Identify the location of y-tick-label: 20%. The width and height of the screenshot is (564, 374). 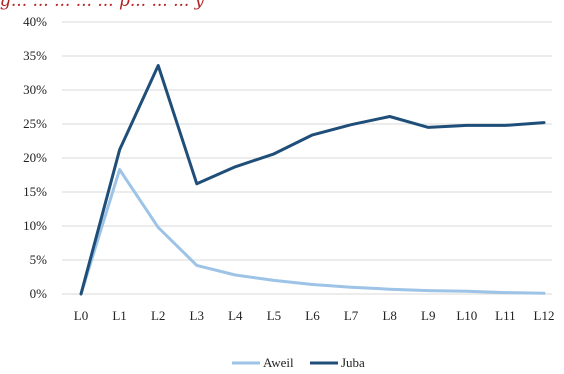
(35, 157).